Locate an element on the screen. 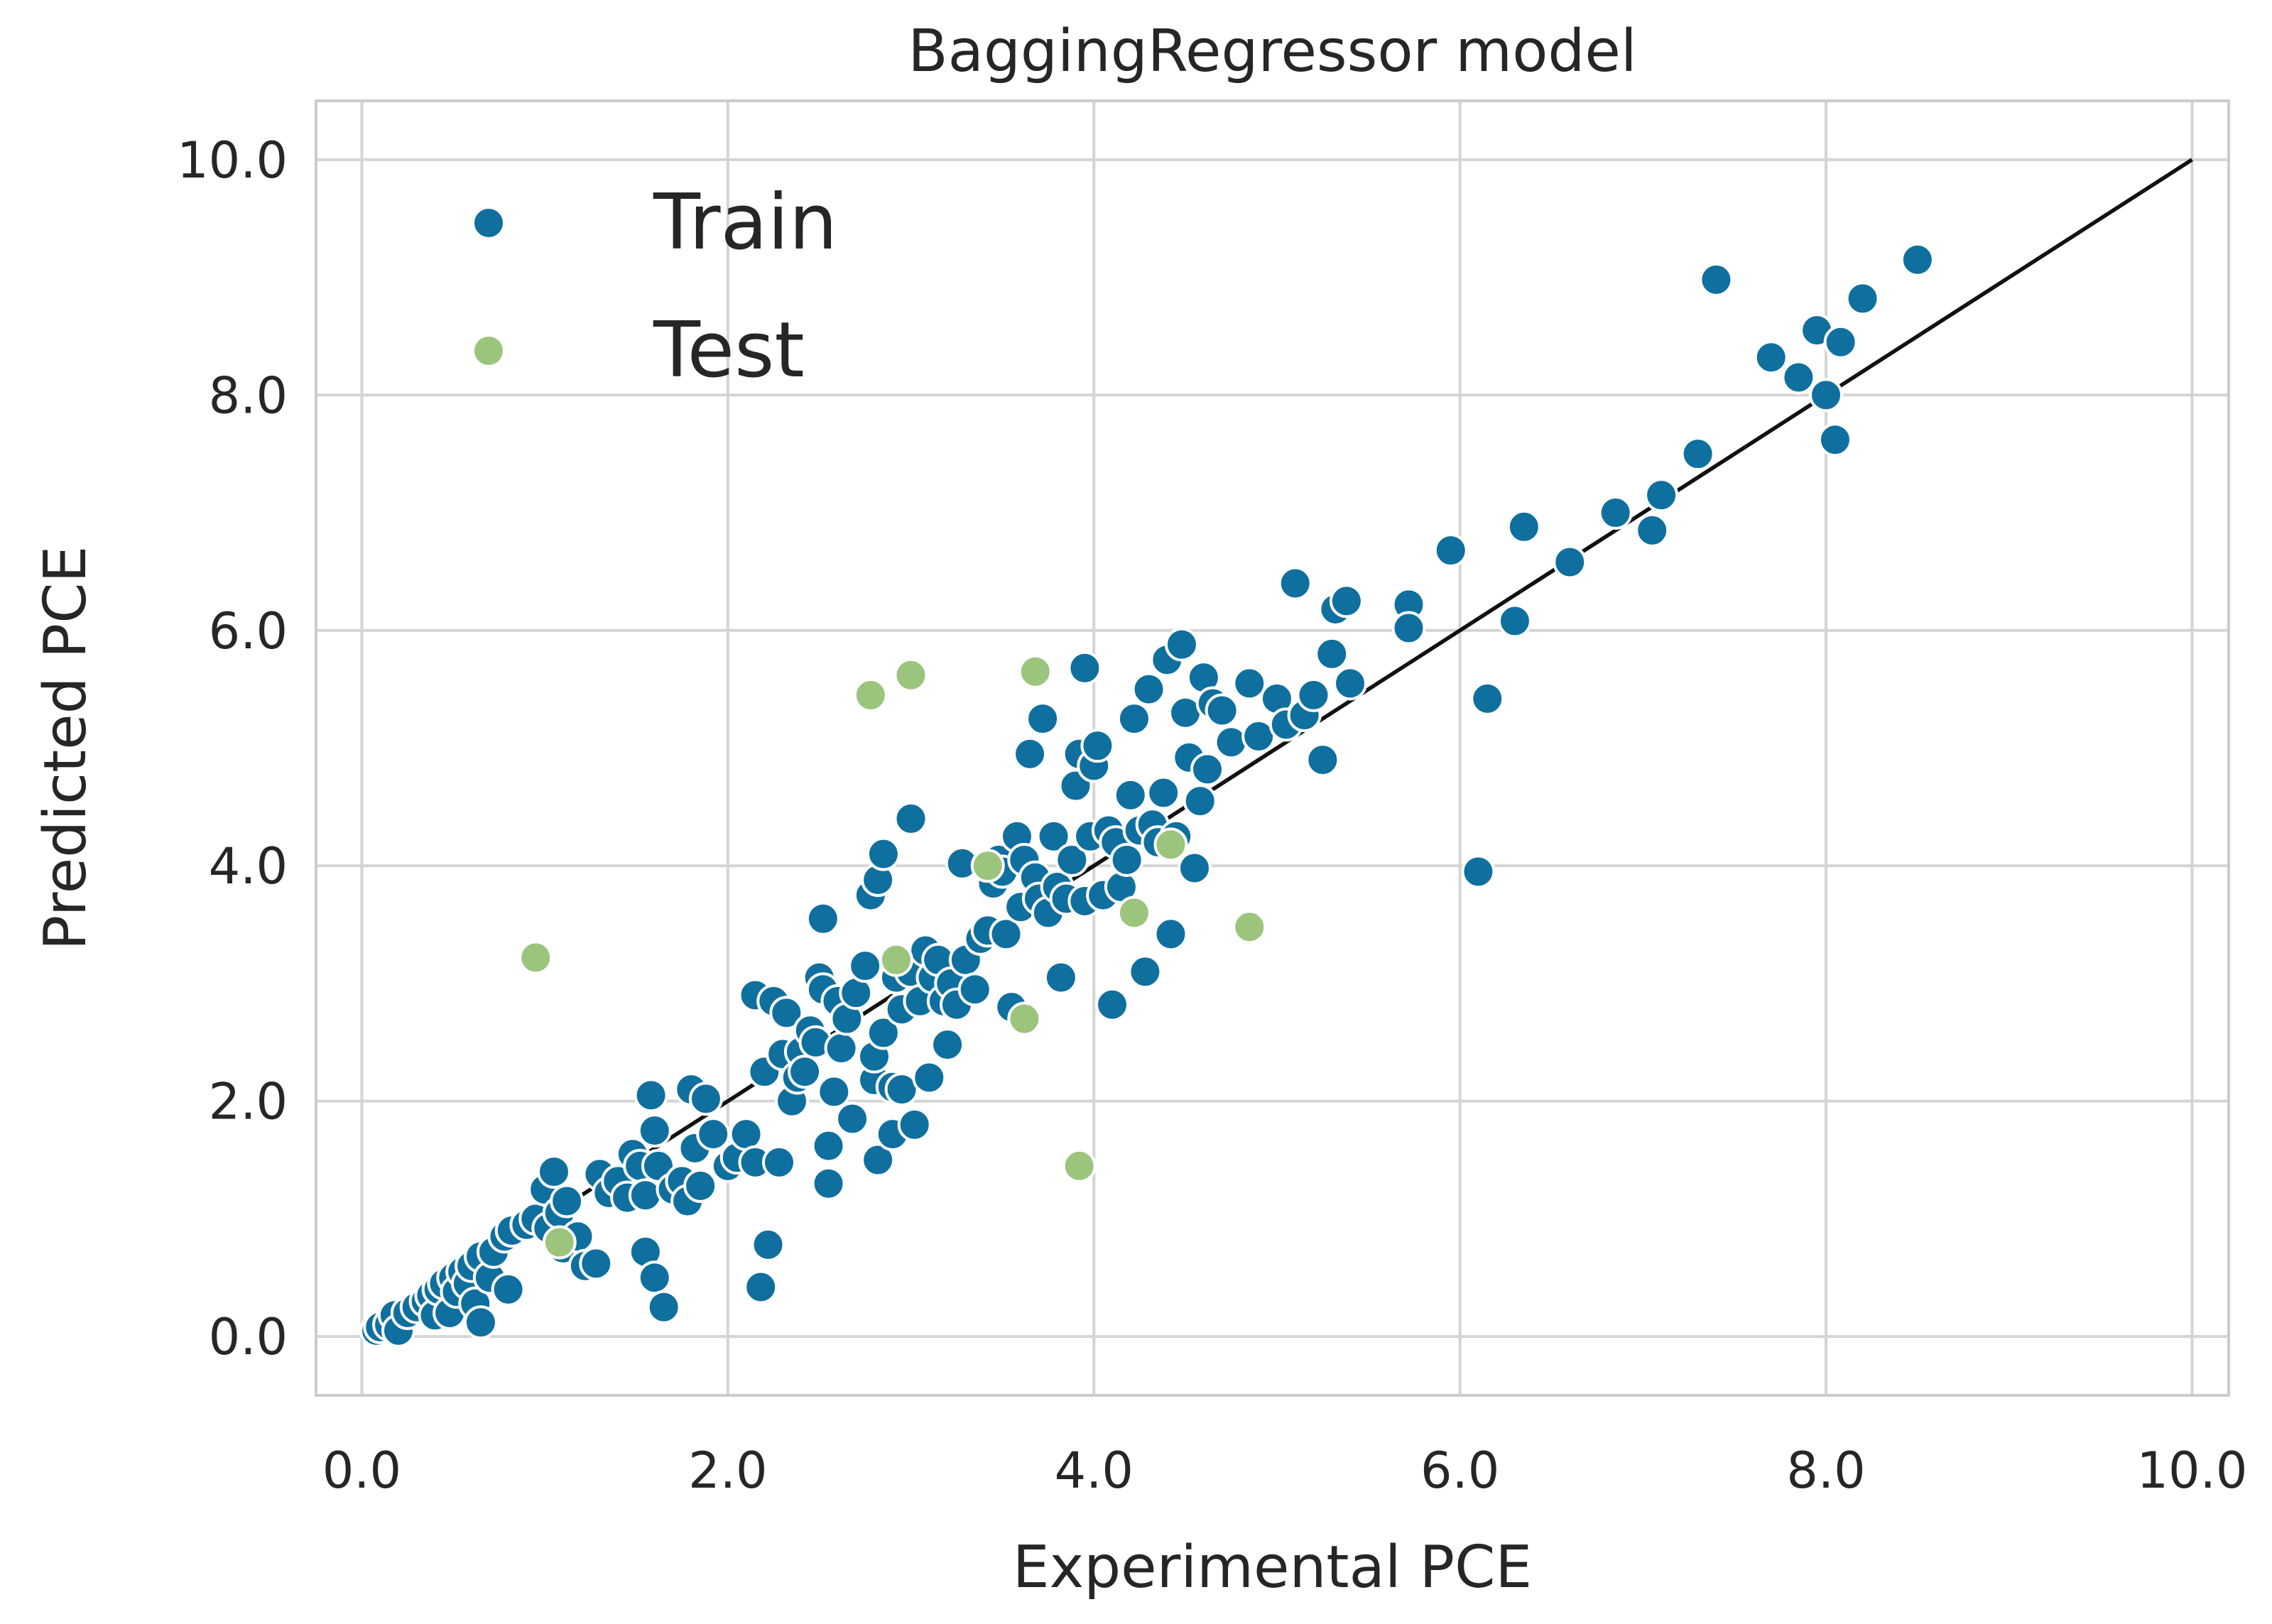 The height and width of the screenshot is (1624, 2272). test-series is located at coordinates (892, 957).